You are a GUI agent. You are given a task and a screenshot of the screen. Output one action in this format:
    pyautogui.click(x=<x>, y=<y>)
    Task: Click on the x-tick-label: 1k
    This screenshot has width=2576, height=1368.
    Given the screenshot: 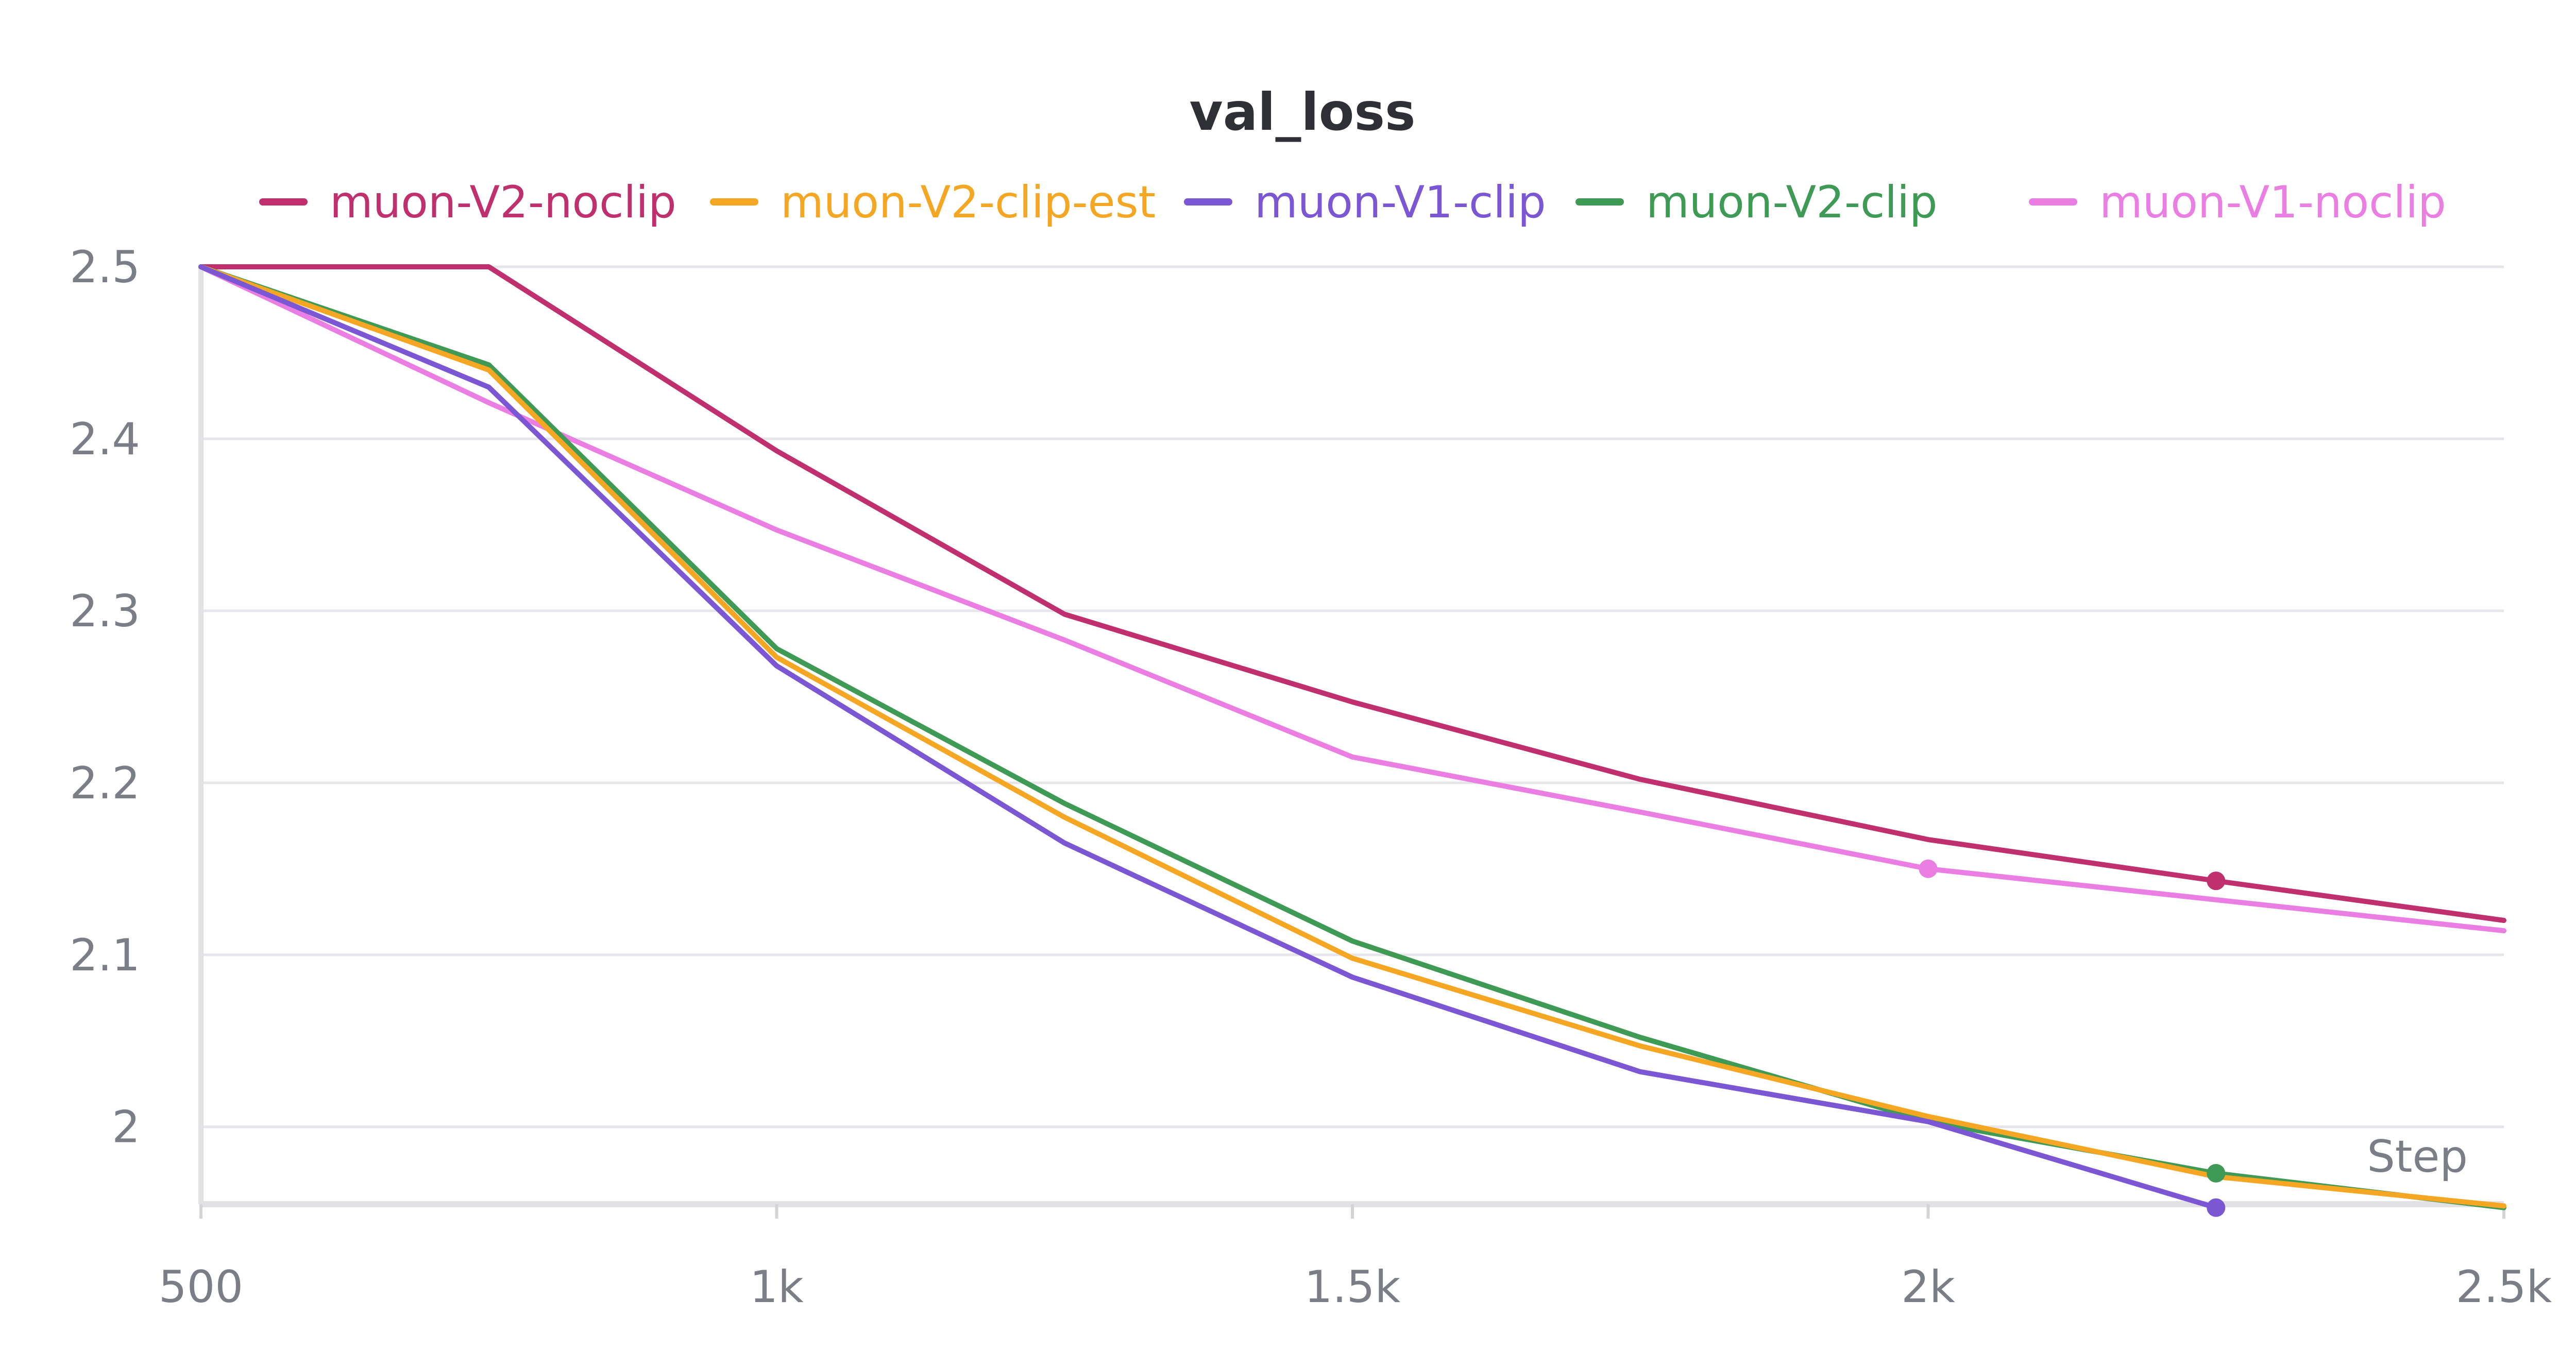 What is the action you would take?
    pyautogui.click(x=777, y=1287)
    